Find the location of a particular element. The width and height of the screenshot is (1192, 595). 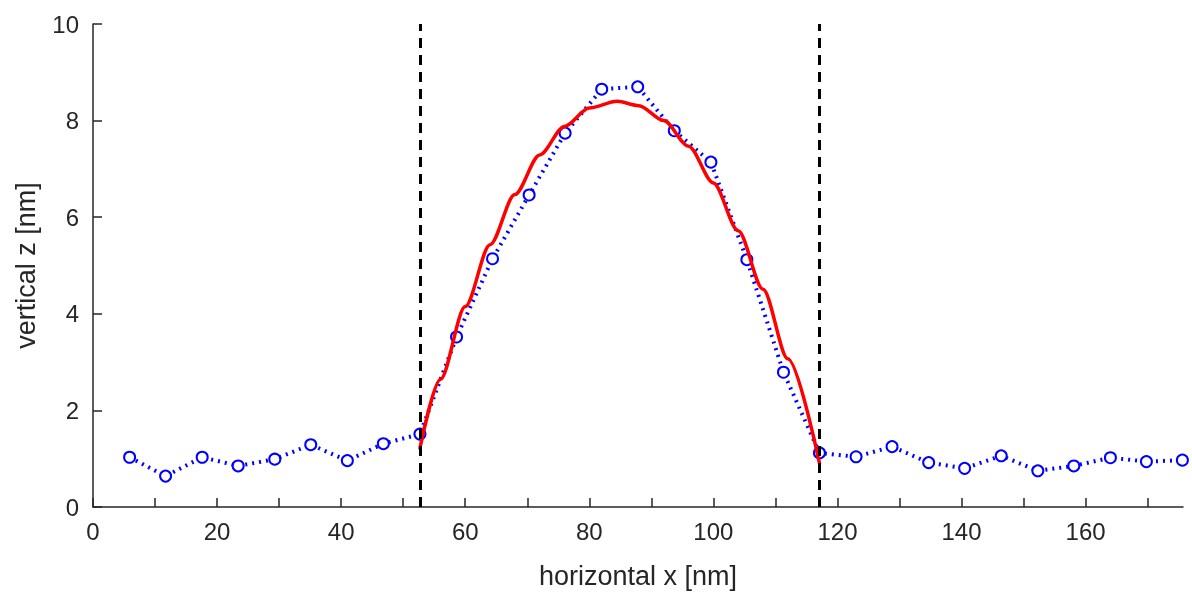

x-tick-label: 80 is located at coordinates (589, 531).